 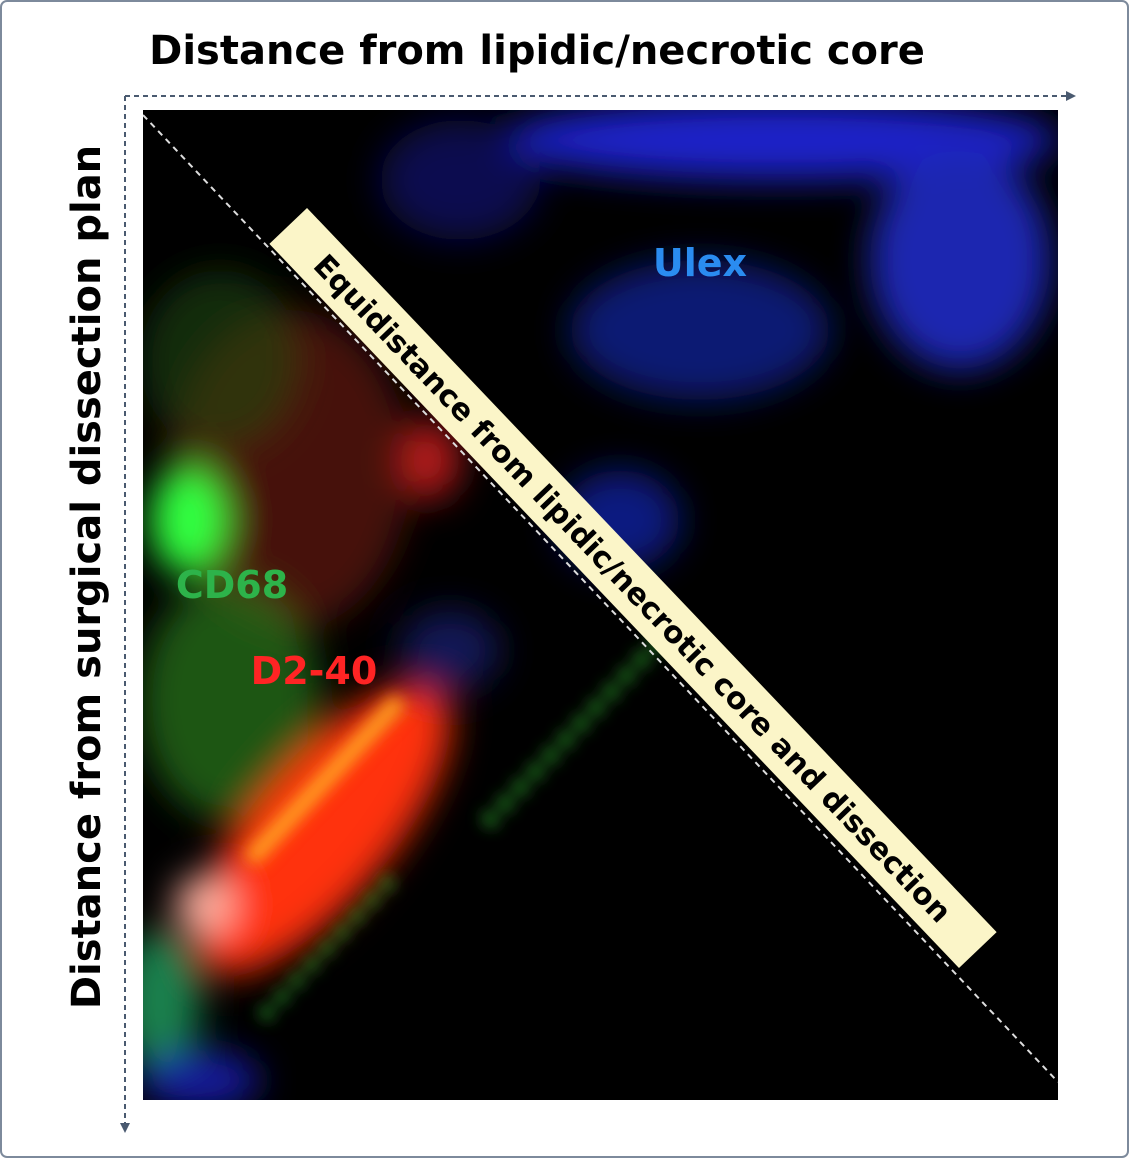 What do you see at coordinates (314, 671) in the screenshot?
I see `marker-label: D2-40` at bounding box center [314, 671].